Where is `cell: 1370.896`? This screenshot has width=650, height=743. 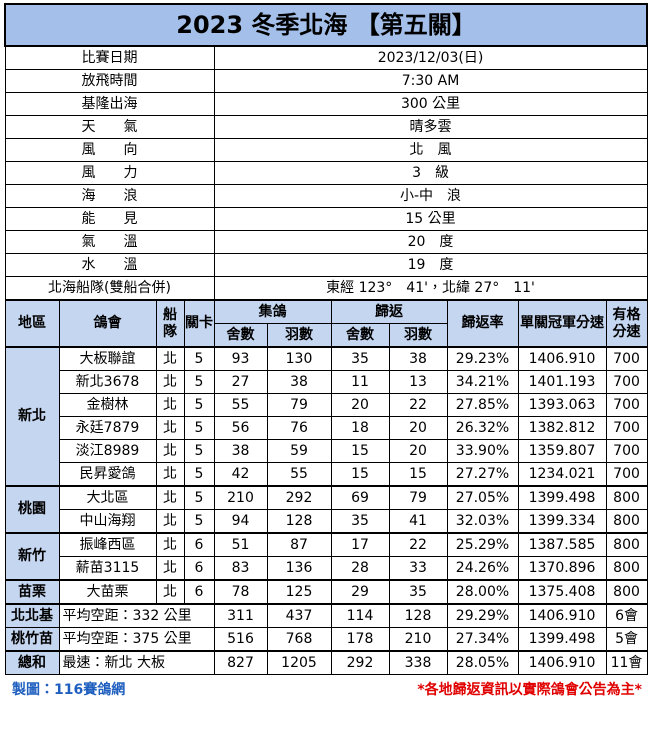
cell: 1370.896 is located at coordinates (562, 568).